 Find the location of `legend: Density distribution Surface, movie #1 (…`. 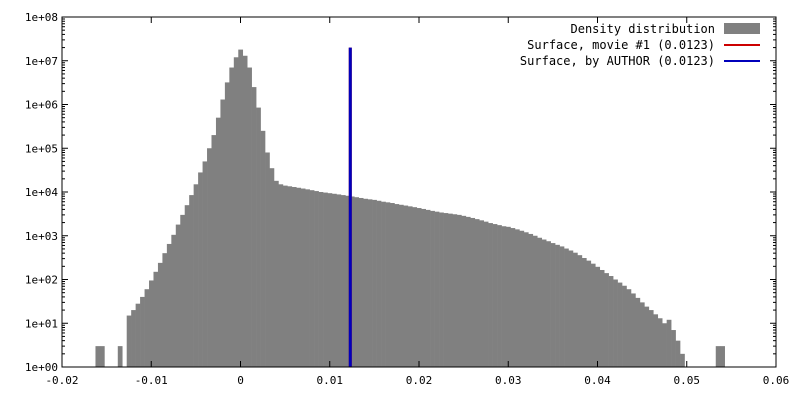

legend: Density distribution Surface, movie #1 (… is located at coordinates (640, 45).